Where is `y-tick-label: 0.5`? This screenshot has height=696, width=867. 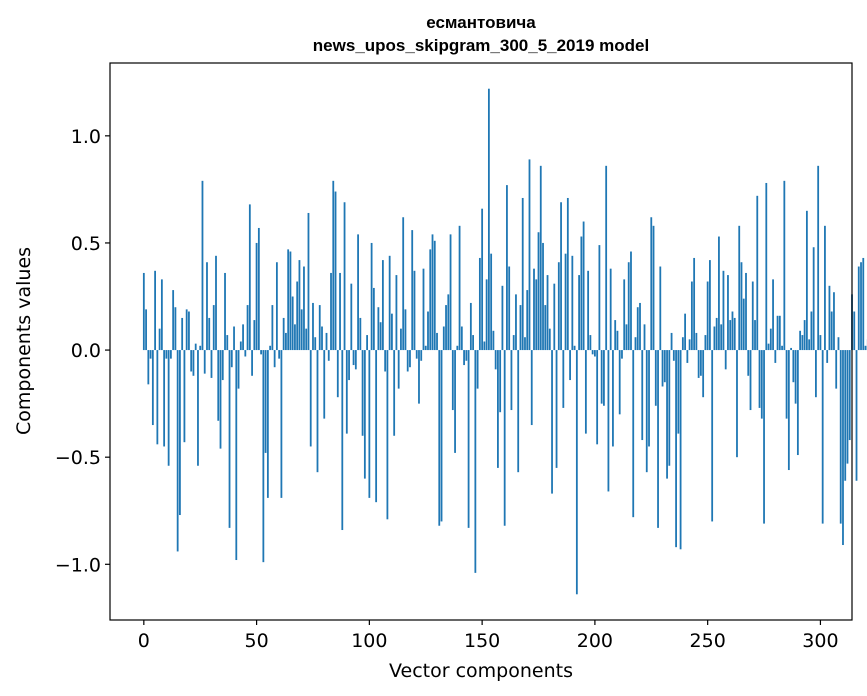 y-tick-label: 0.5 is located at coordinates (86, 244).